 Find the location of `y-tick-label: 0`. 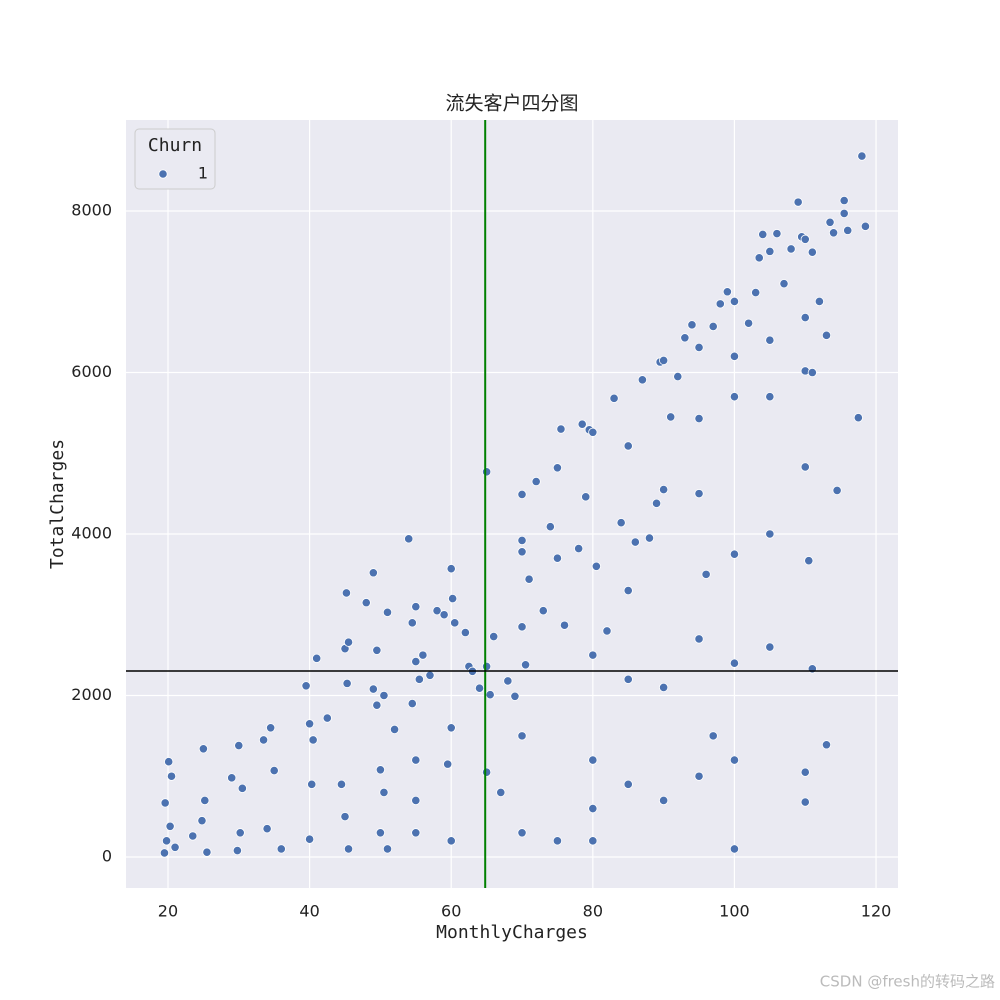

y-tick-label: 0 is located at coordinates (107, 855).